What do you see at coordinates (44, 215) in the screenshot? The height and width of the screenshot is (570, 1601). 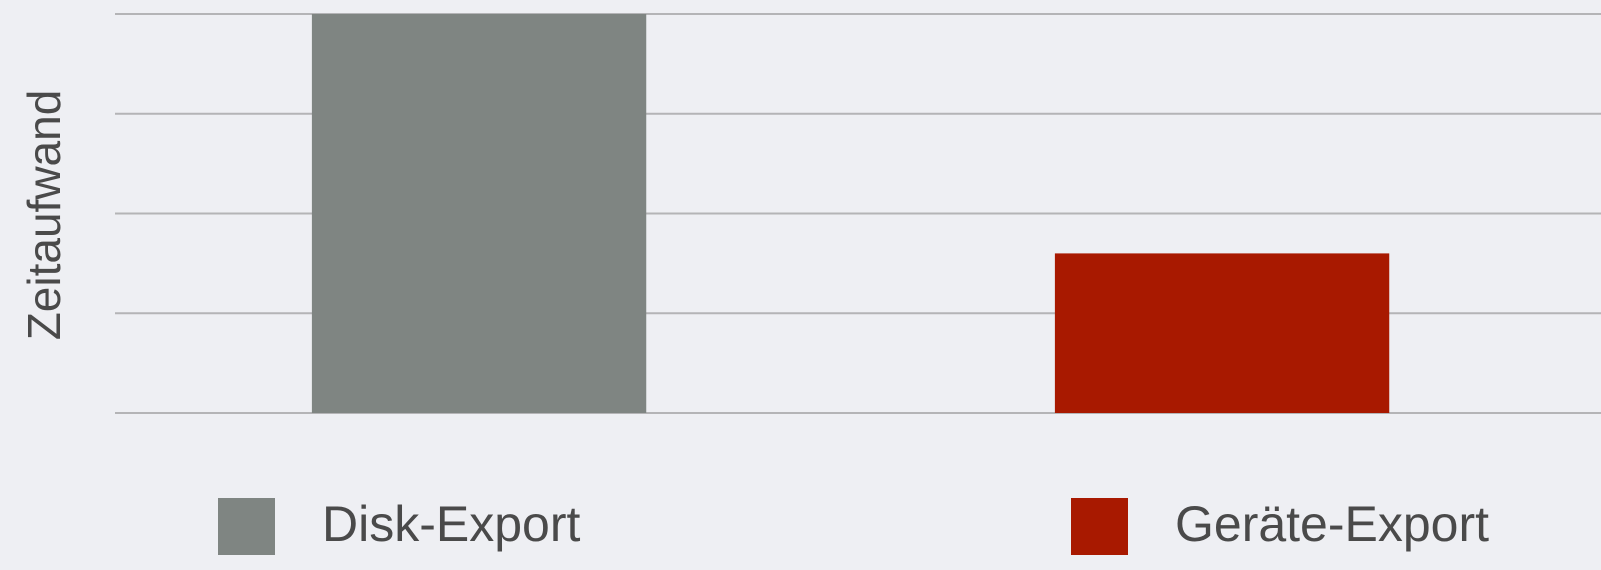 I see `y-axis-label: Zeitaufwand` at bounding box center [44, 215].